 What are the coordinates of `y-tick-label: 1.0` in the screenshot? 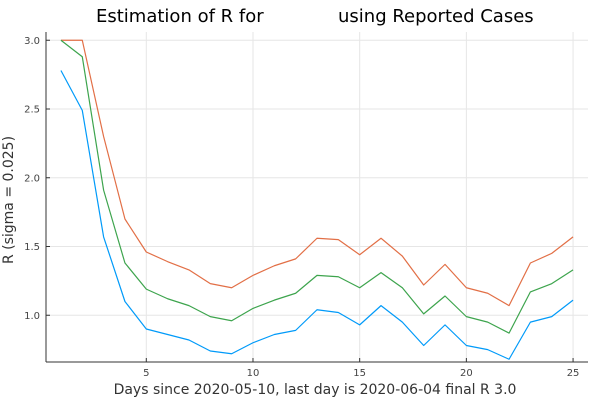 It's located at (32, 316).